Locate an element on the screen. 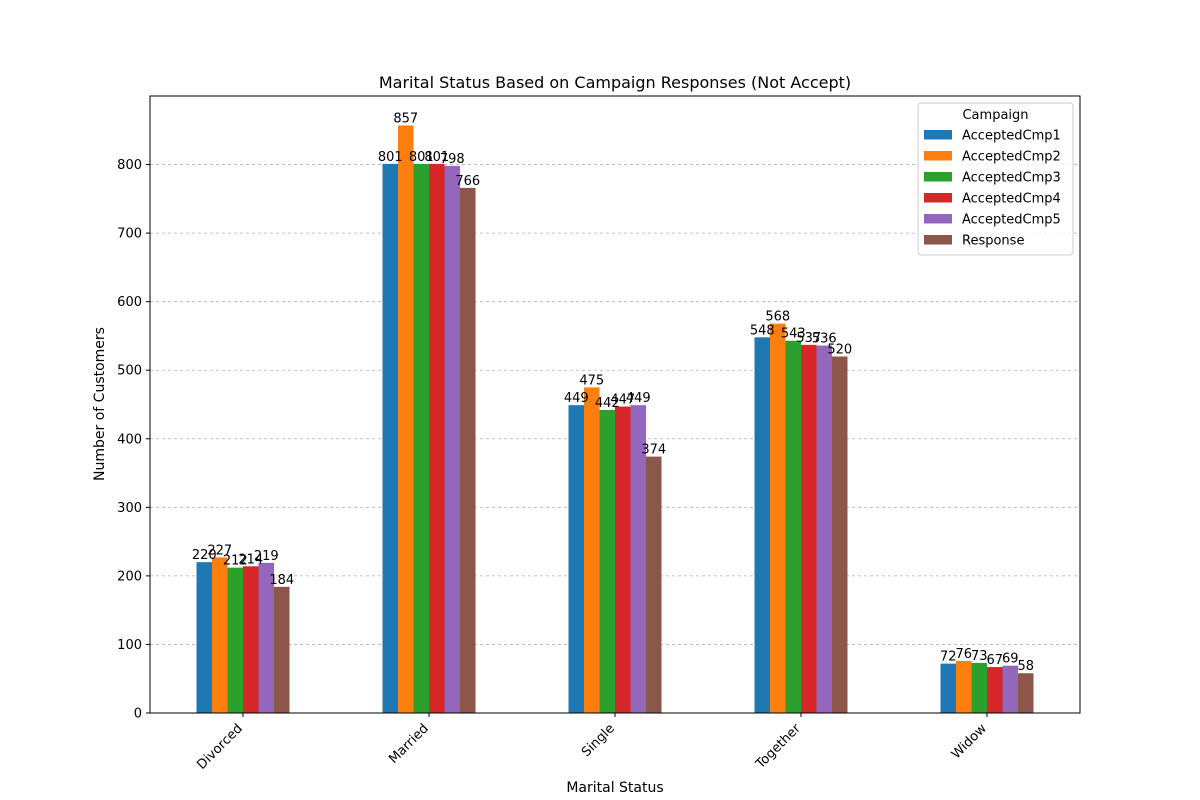 The image size is (1200, 800). bar-single-acceptedcmp5 is located at coordinates (638, 559).